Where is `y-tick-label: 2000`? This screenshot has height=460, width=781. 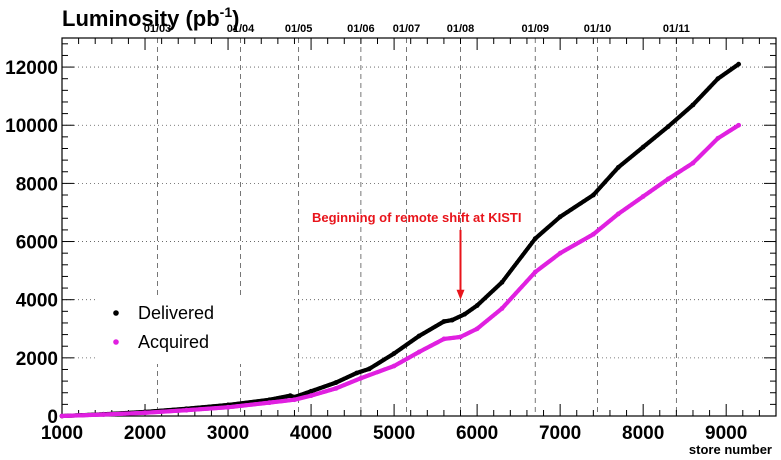 y-tick-label: 2000 is located at coordinates (37, 359).